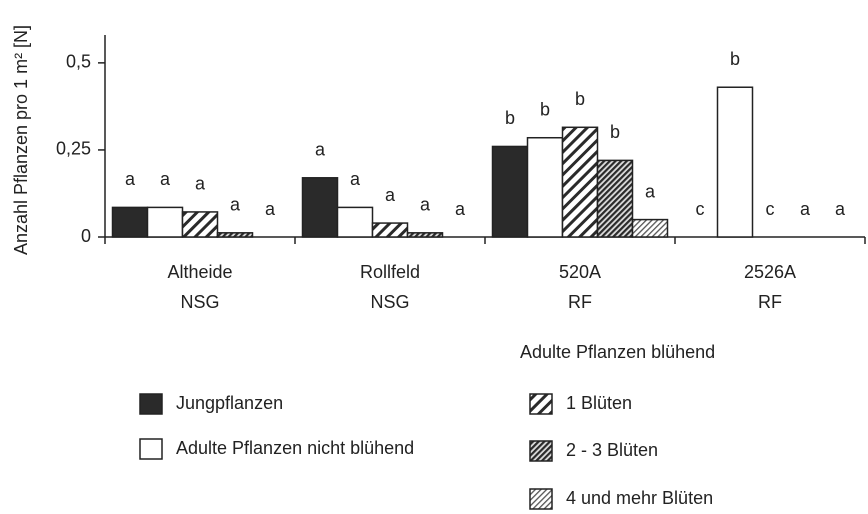  Describe the element at coordinates (73, 149) in the screenshot. I see `y-tick-label: 0,25` at that location.